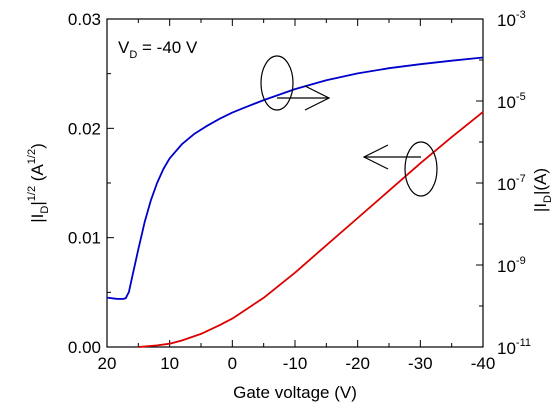  I want to click on x-tick-label: 10, so click(169, 363).